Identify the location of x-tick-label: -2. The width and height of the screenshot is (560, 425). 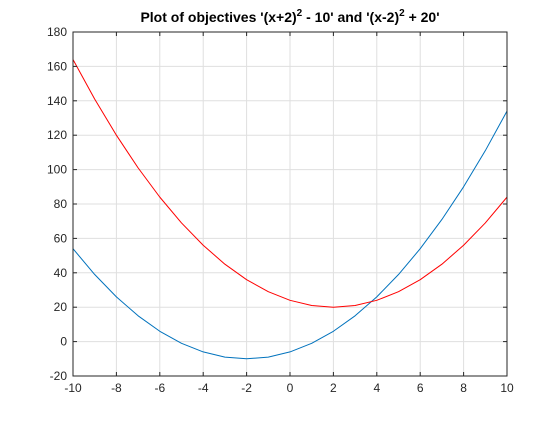
(246, 388).